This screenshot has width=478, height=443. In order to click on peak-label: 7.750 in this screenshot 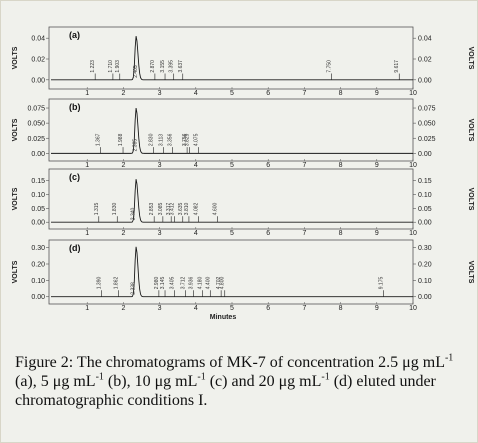, I will do `click(330, 66)`.